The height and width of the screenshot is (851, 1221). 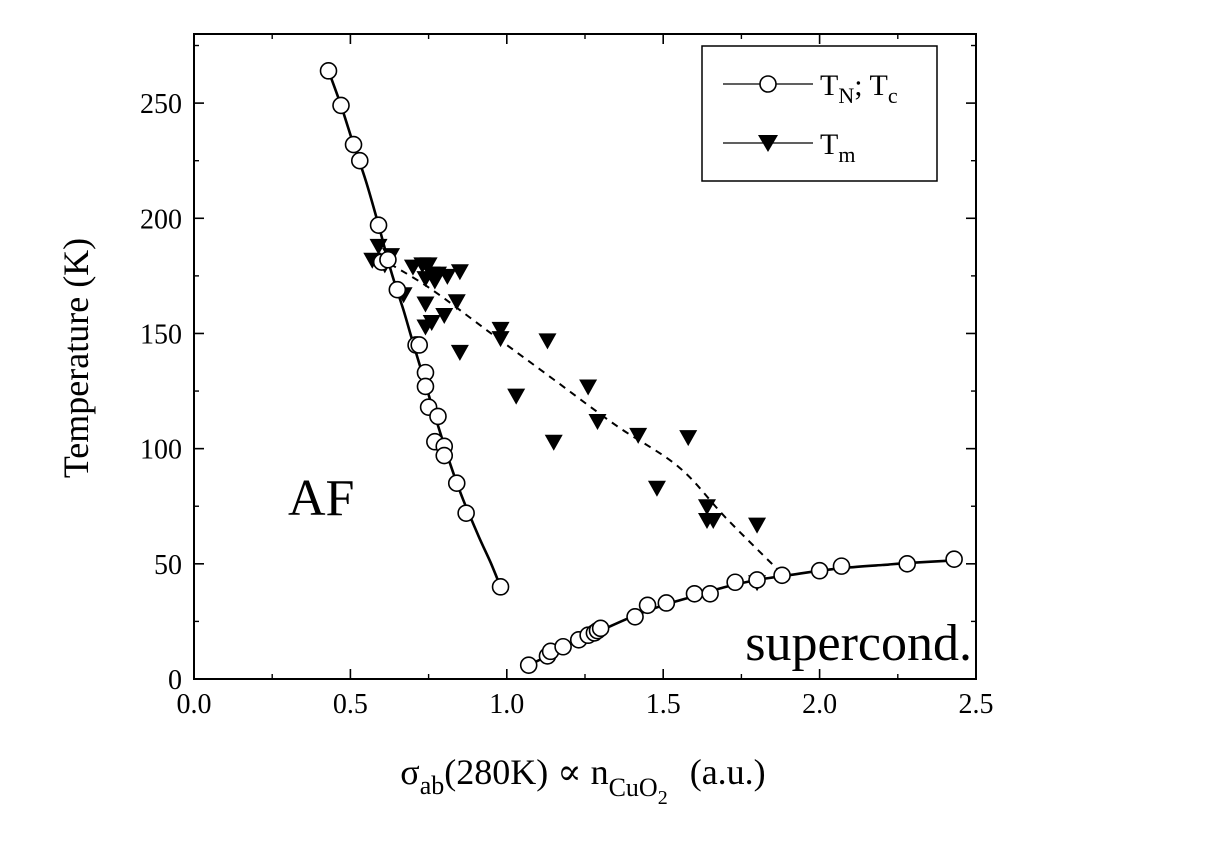 What do you see at coordinates (526, 772) in the screenshot?
I see `x-title-paren: (280K) ∝ n` at bounding box center [526, 772].